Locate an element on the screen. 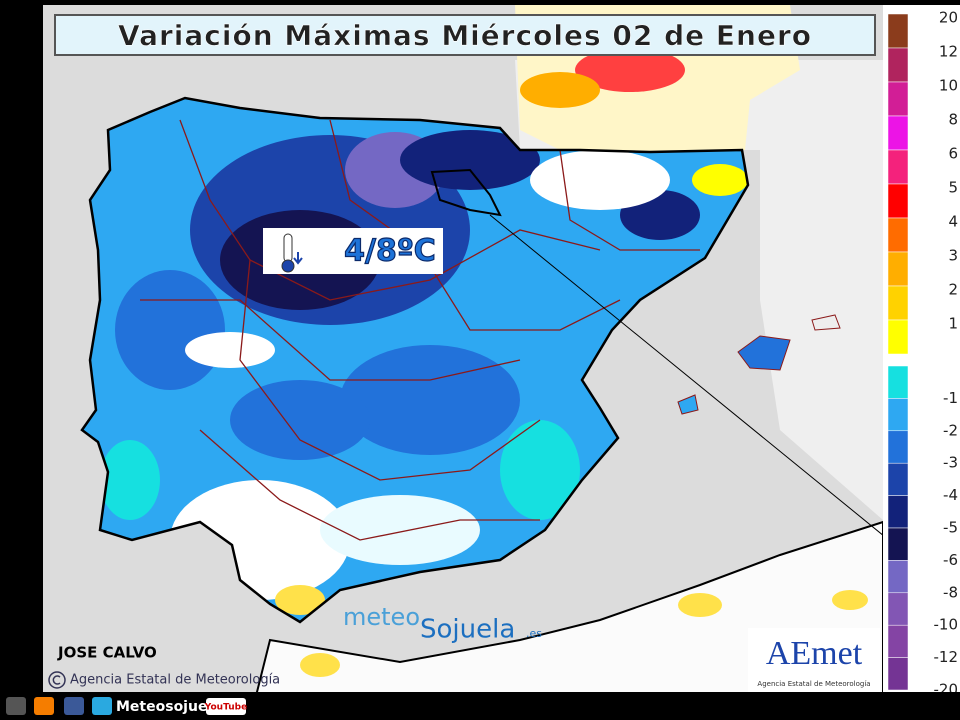 This screenshot has height=720, width=960. author: JOSE CALVO is located at coordinates (107, 653).